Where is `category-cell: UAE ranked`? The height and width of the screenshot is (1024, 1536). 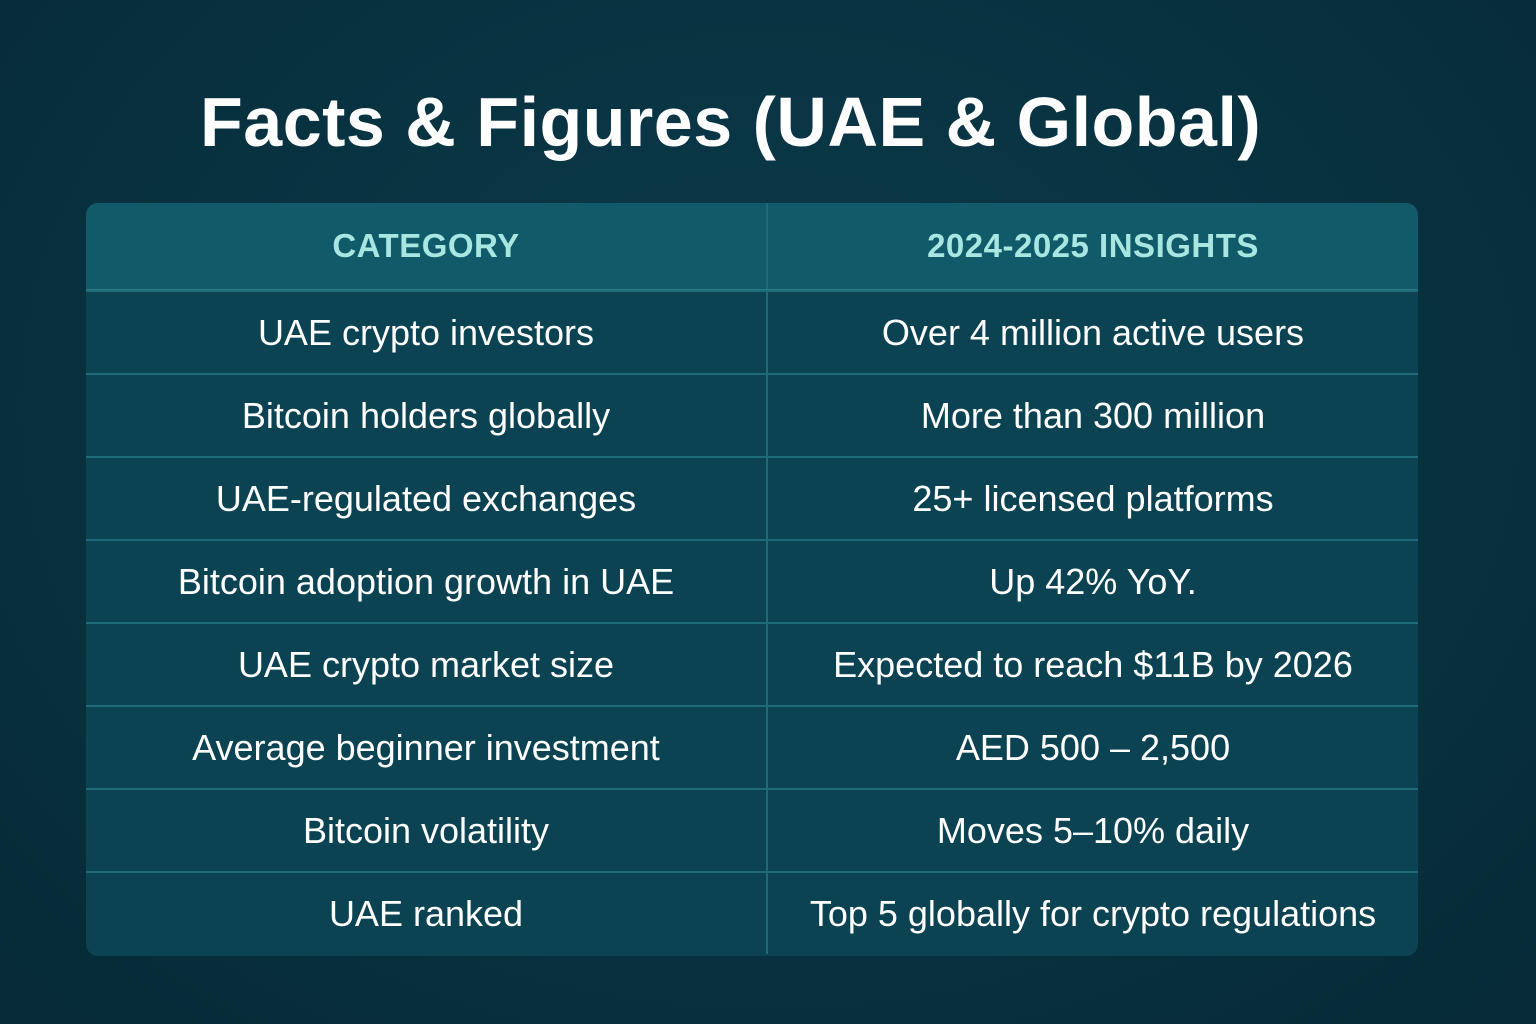
category-cell: UAE ranked is located at coordinates (427, 913).